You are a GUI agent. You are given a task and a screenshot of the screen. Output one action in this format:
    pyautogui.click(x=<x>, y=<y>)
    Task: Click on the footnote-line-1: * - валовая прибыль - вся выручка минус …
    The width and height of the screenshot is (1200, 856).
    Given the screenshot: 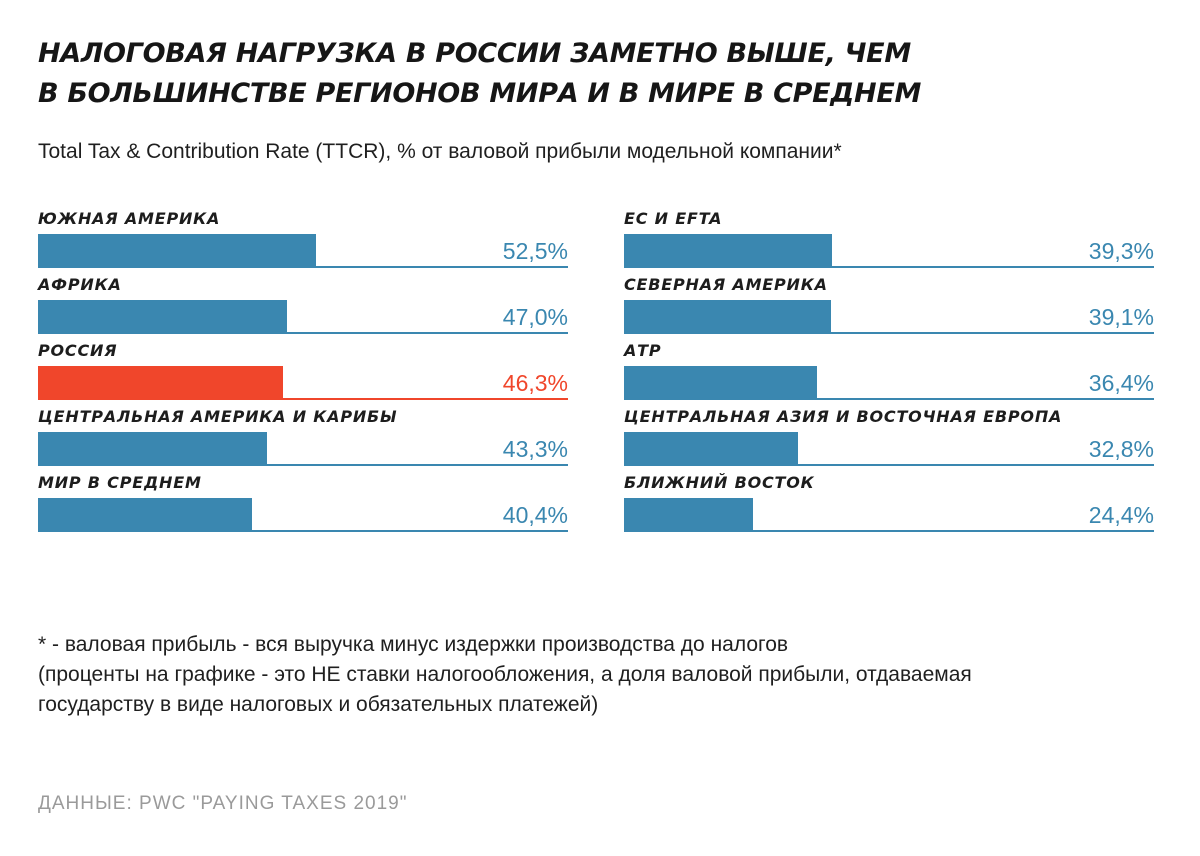 What is the action you would take?
    pyautogui.click(x=413, y=644)
    